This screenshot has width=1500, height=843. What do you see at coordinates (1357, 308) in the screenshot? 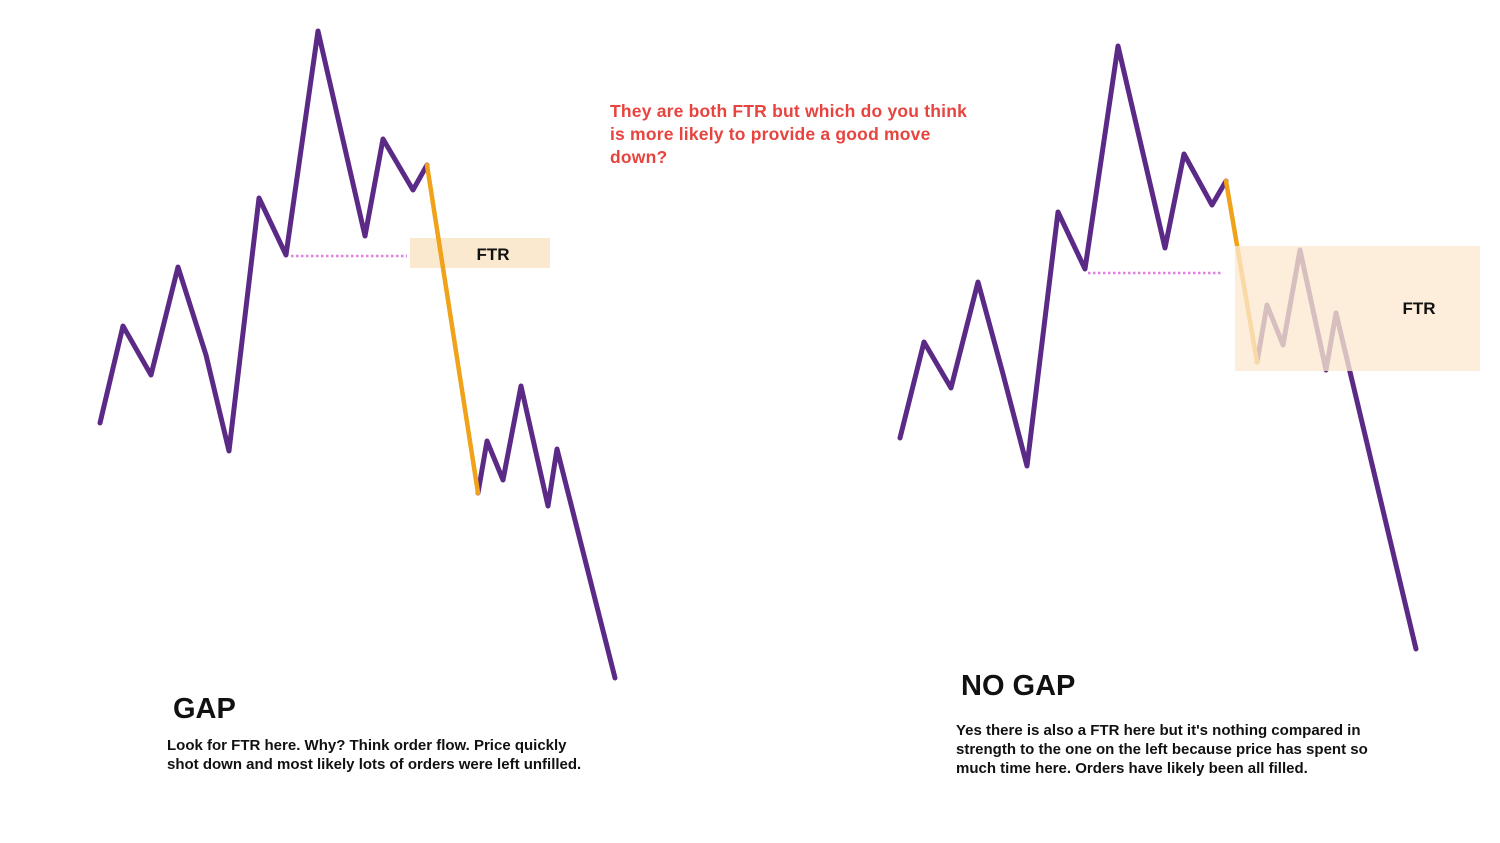
I see `right-ftr-zone` at bounding box center [1357, 308].